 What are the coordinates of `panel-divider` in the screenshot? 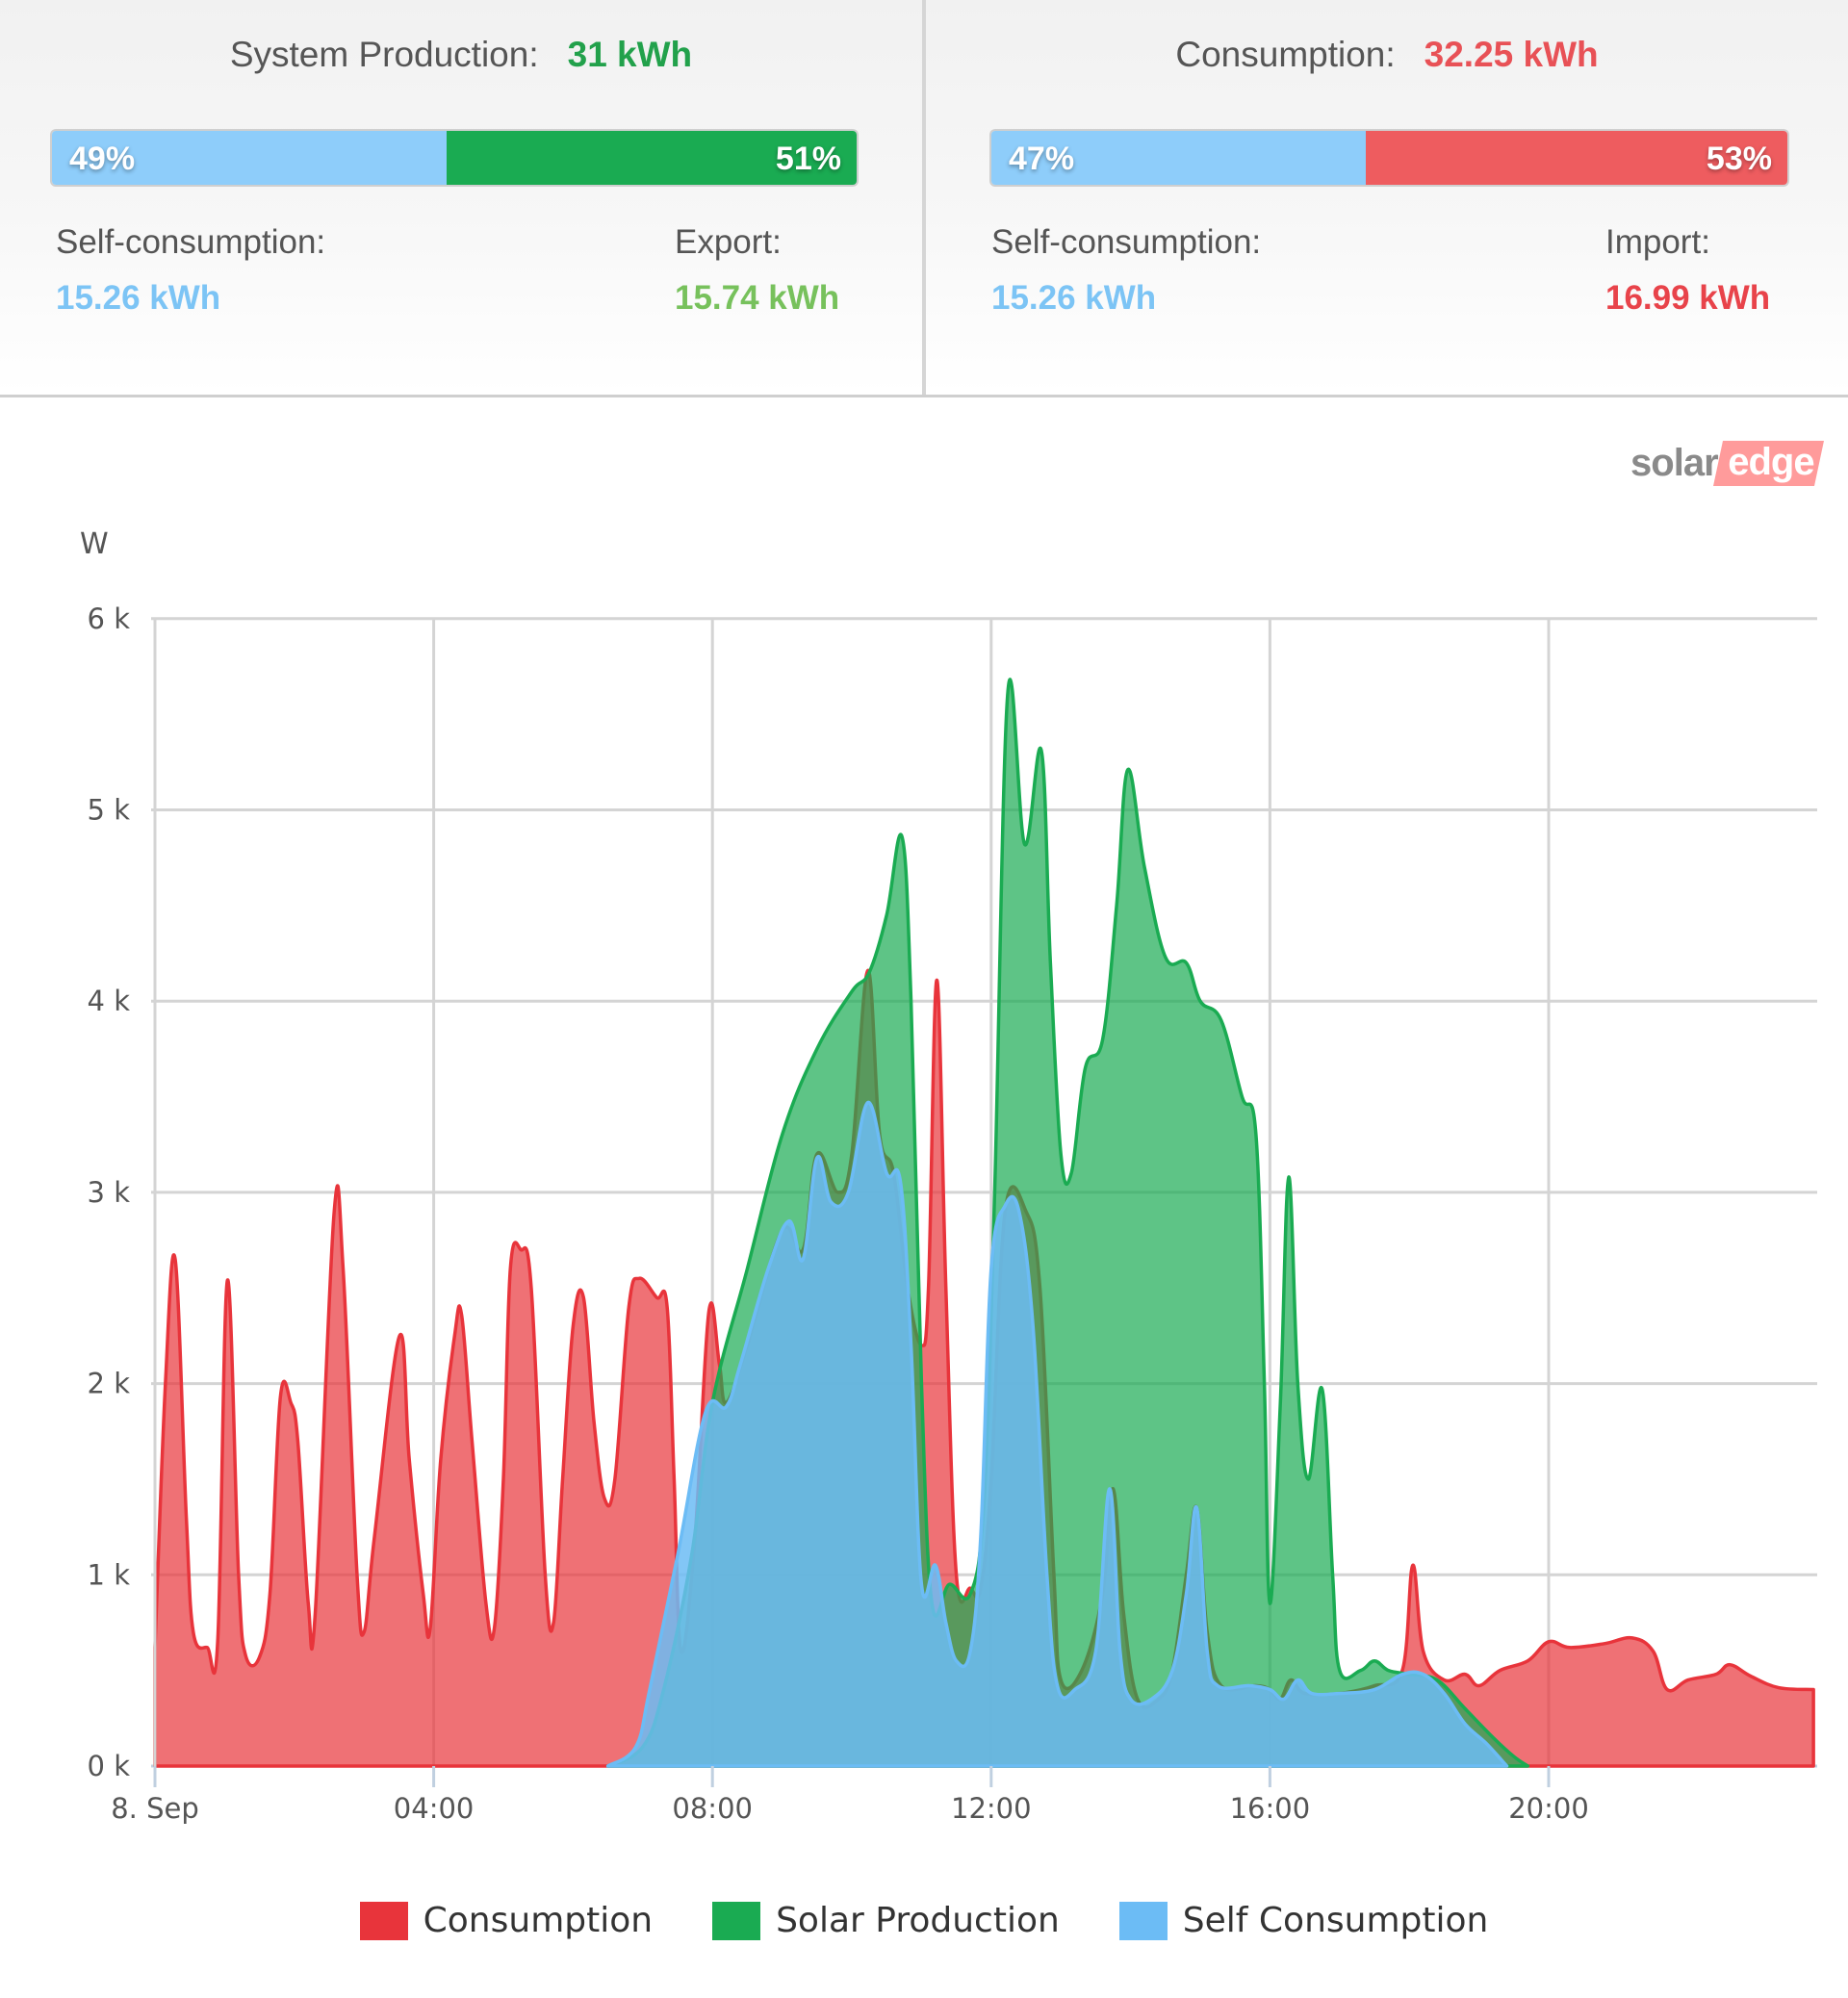 It's located at (924, 197).